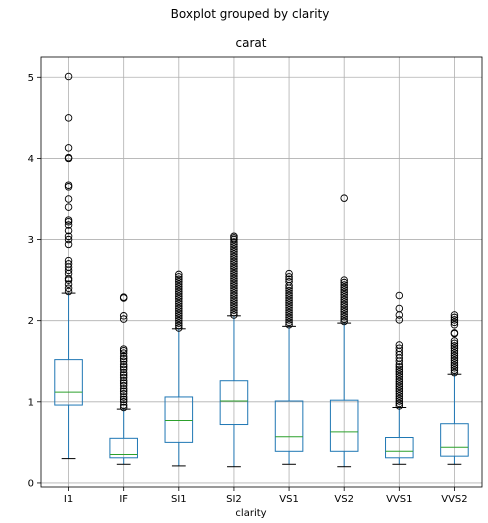 Image resolution: width=488 pixels, height=523 pixels. I want to click on x-tick-label: VVS2, so click(454, 499).